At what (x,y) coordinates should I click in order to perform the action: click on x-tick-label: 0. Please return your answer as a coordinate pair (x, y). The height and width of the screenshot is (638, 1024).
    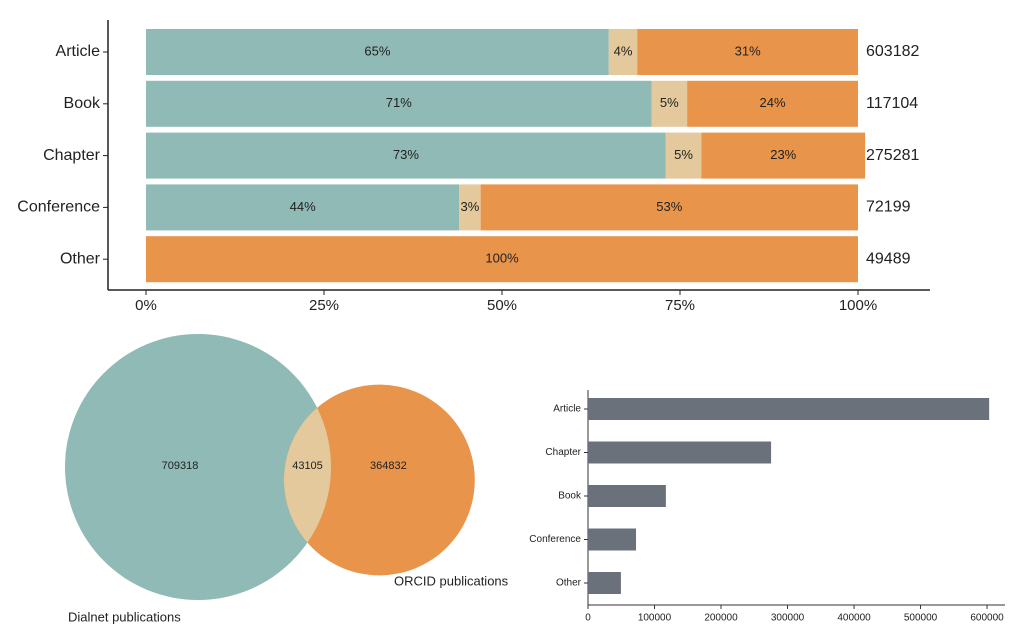
    Looking at the image, I should click on (588, 618).